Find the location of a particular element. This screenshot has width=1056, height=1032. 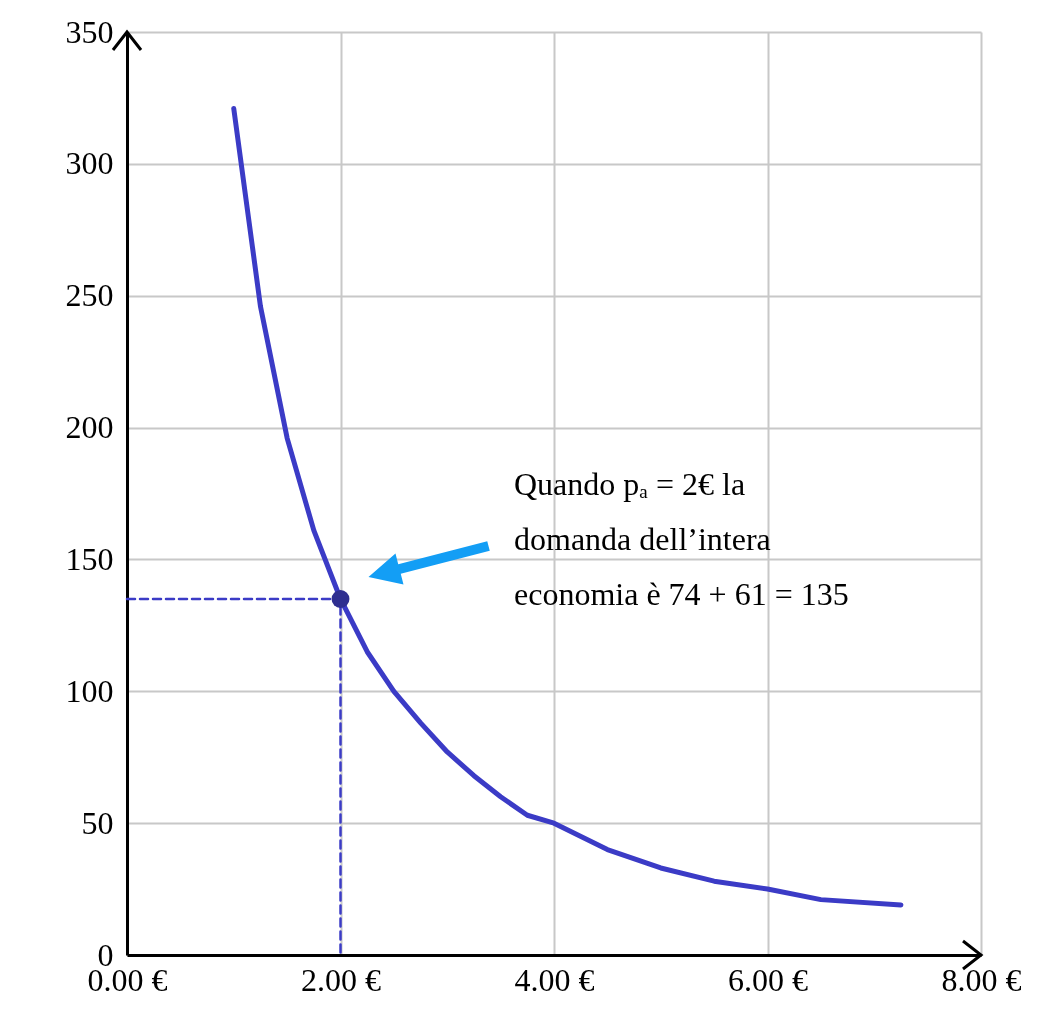

y-tick-label: 350 is located at coordinates (89, 31).